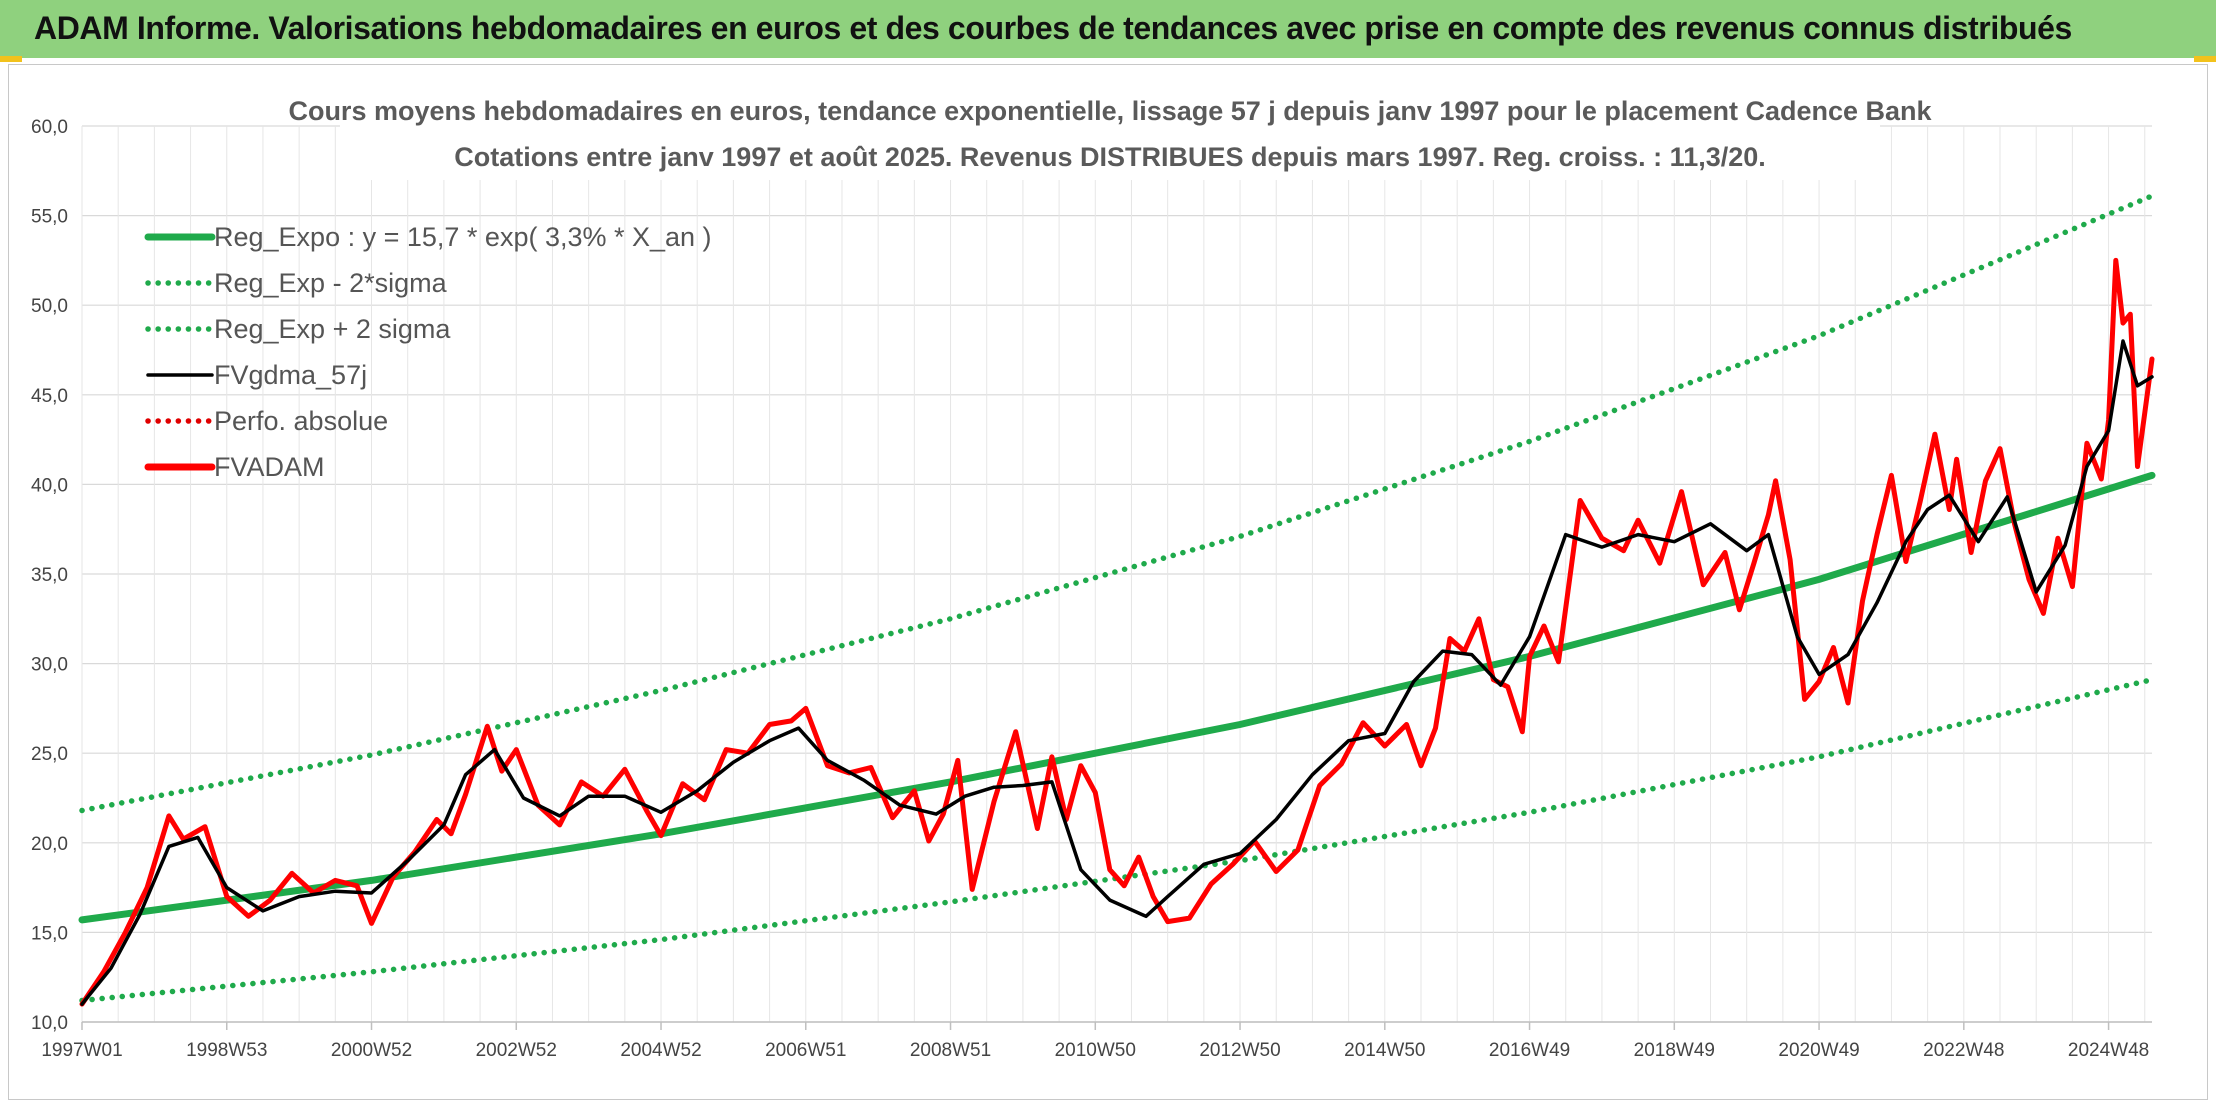  Describe the element at coordinates (1529, 1050) in the screenshot. I see `x-tick-label: 2016W49` at that location.